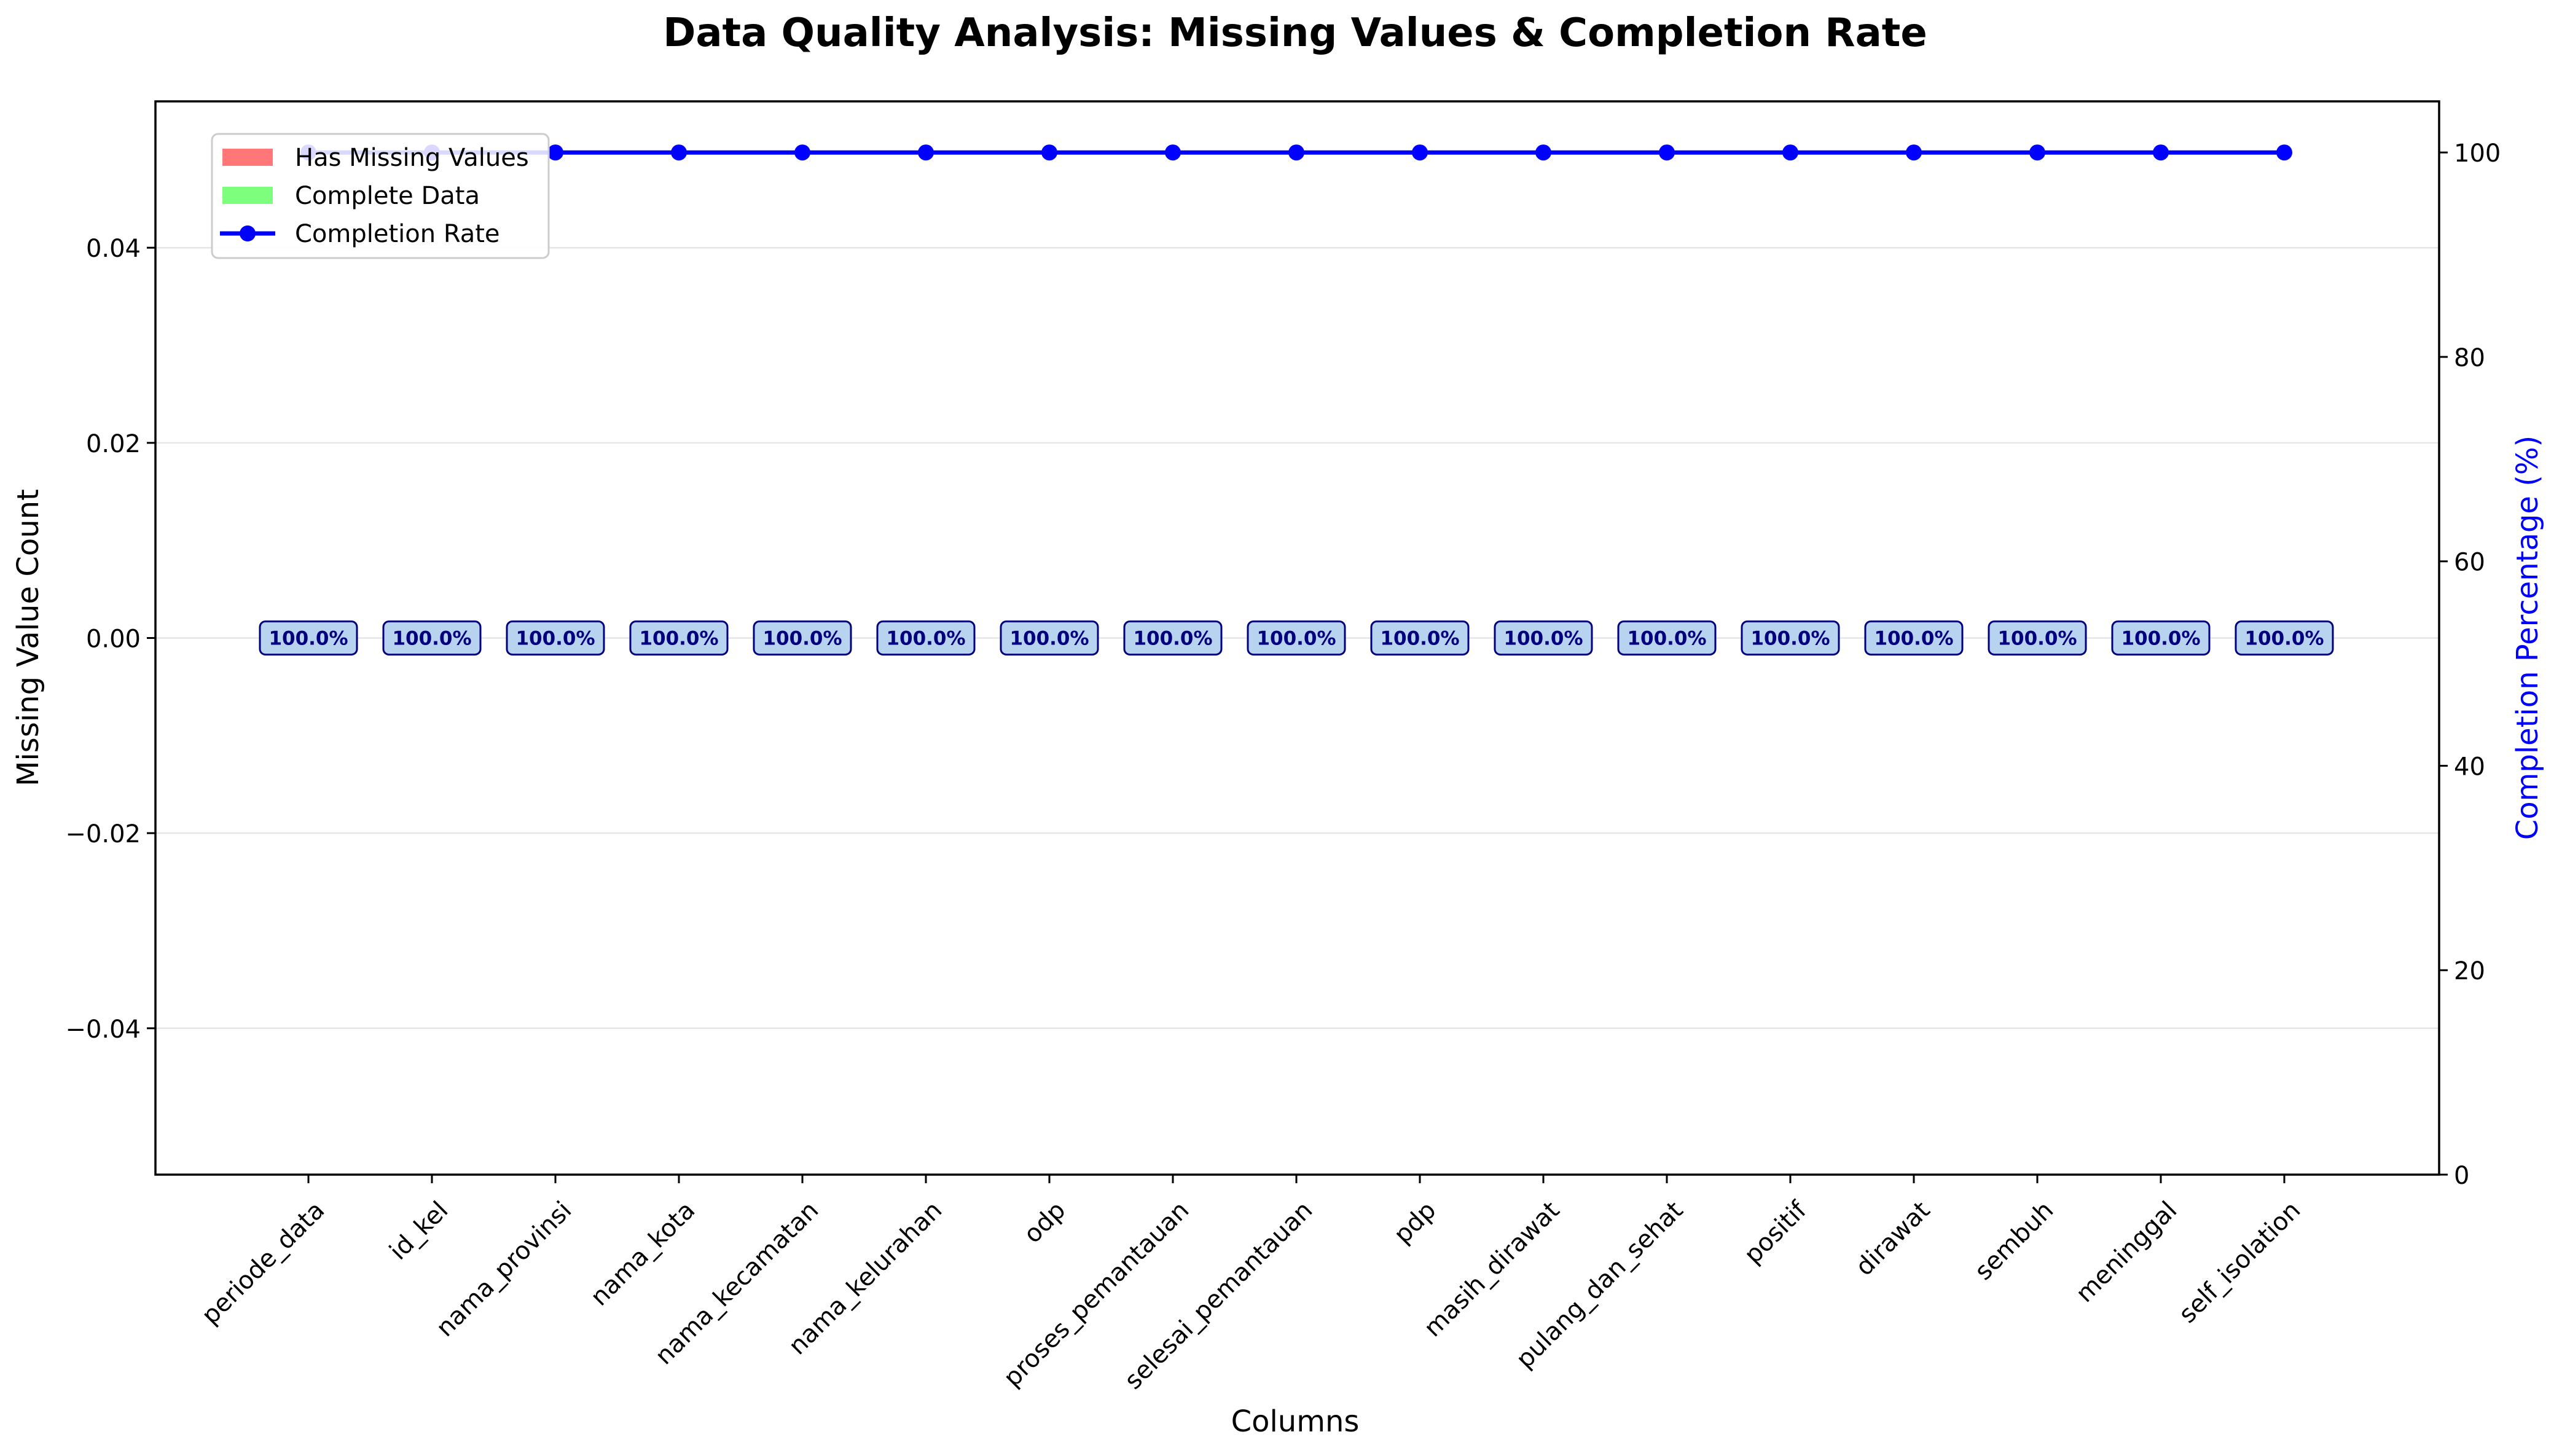 This screenshot has width=2562, height=1456. I want to click on y2-axis-label: Completion Percentage (%), so click(2527, 638).